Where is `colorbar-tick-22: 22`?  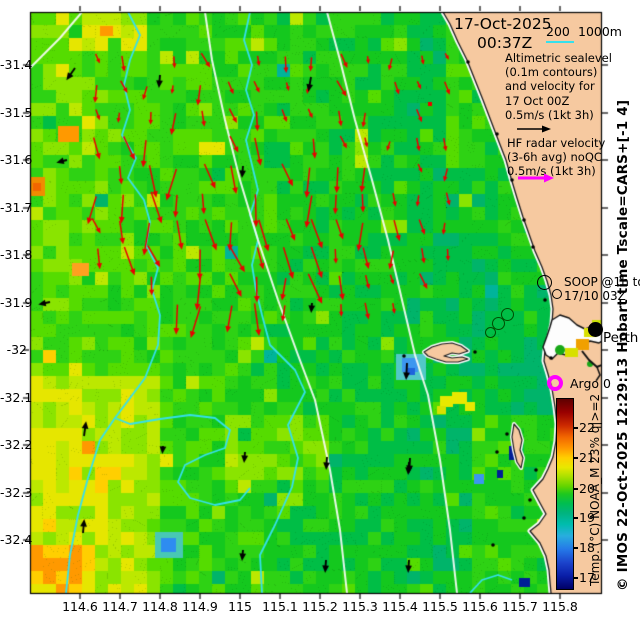 colorbar-tick-22: 22 is located at coordinates (587, 427).